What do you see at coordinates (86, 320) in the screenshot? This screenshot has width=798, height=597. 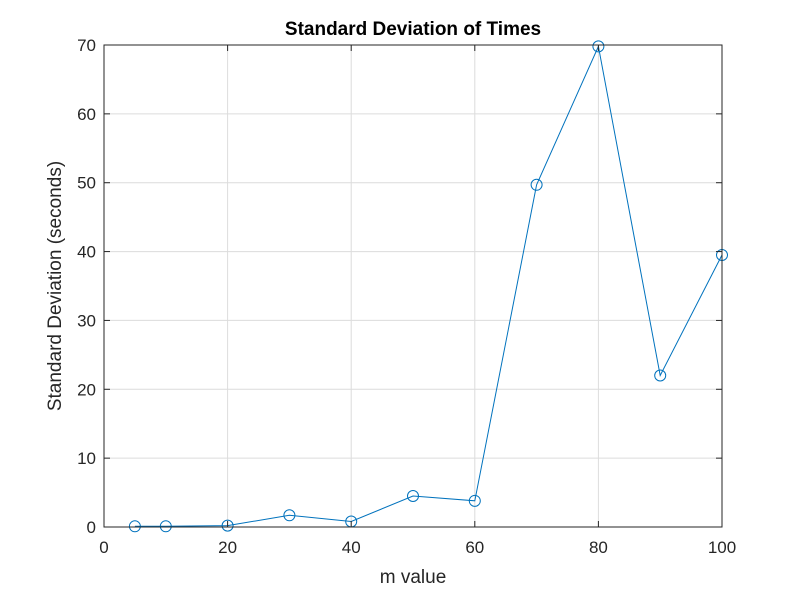 I see `y-tick-label: 30` at bounding box center [86, 320].